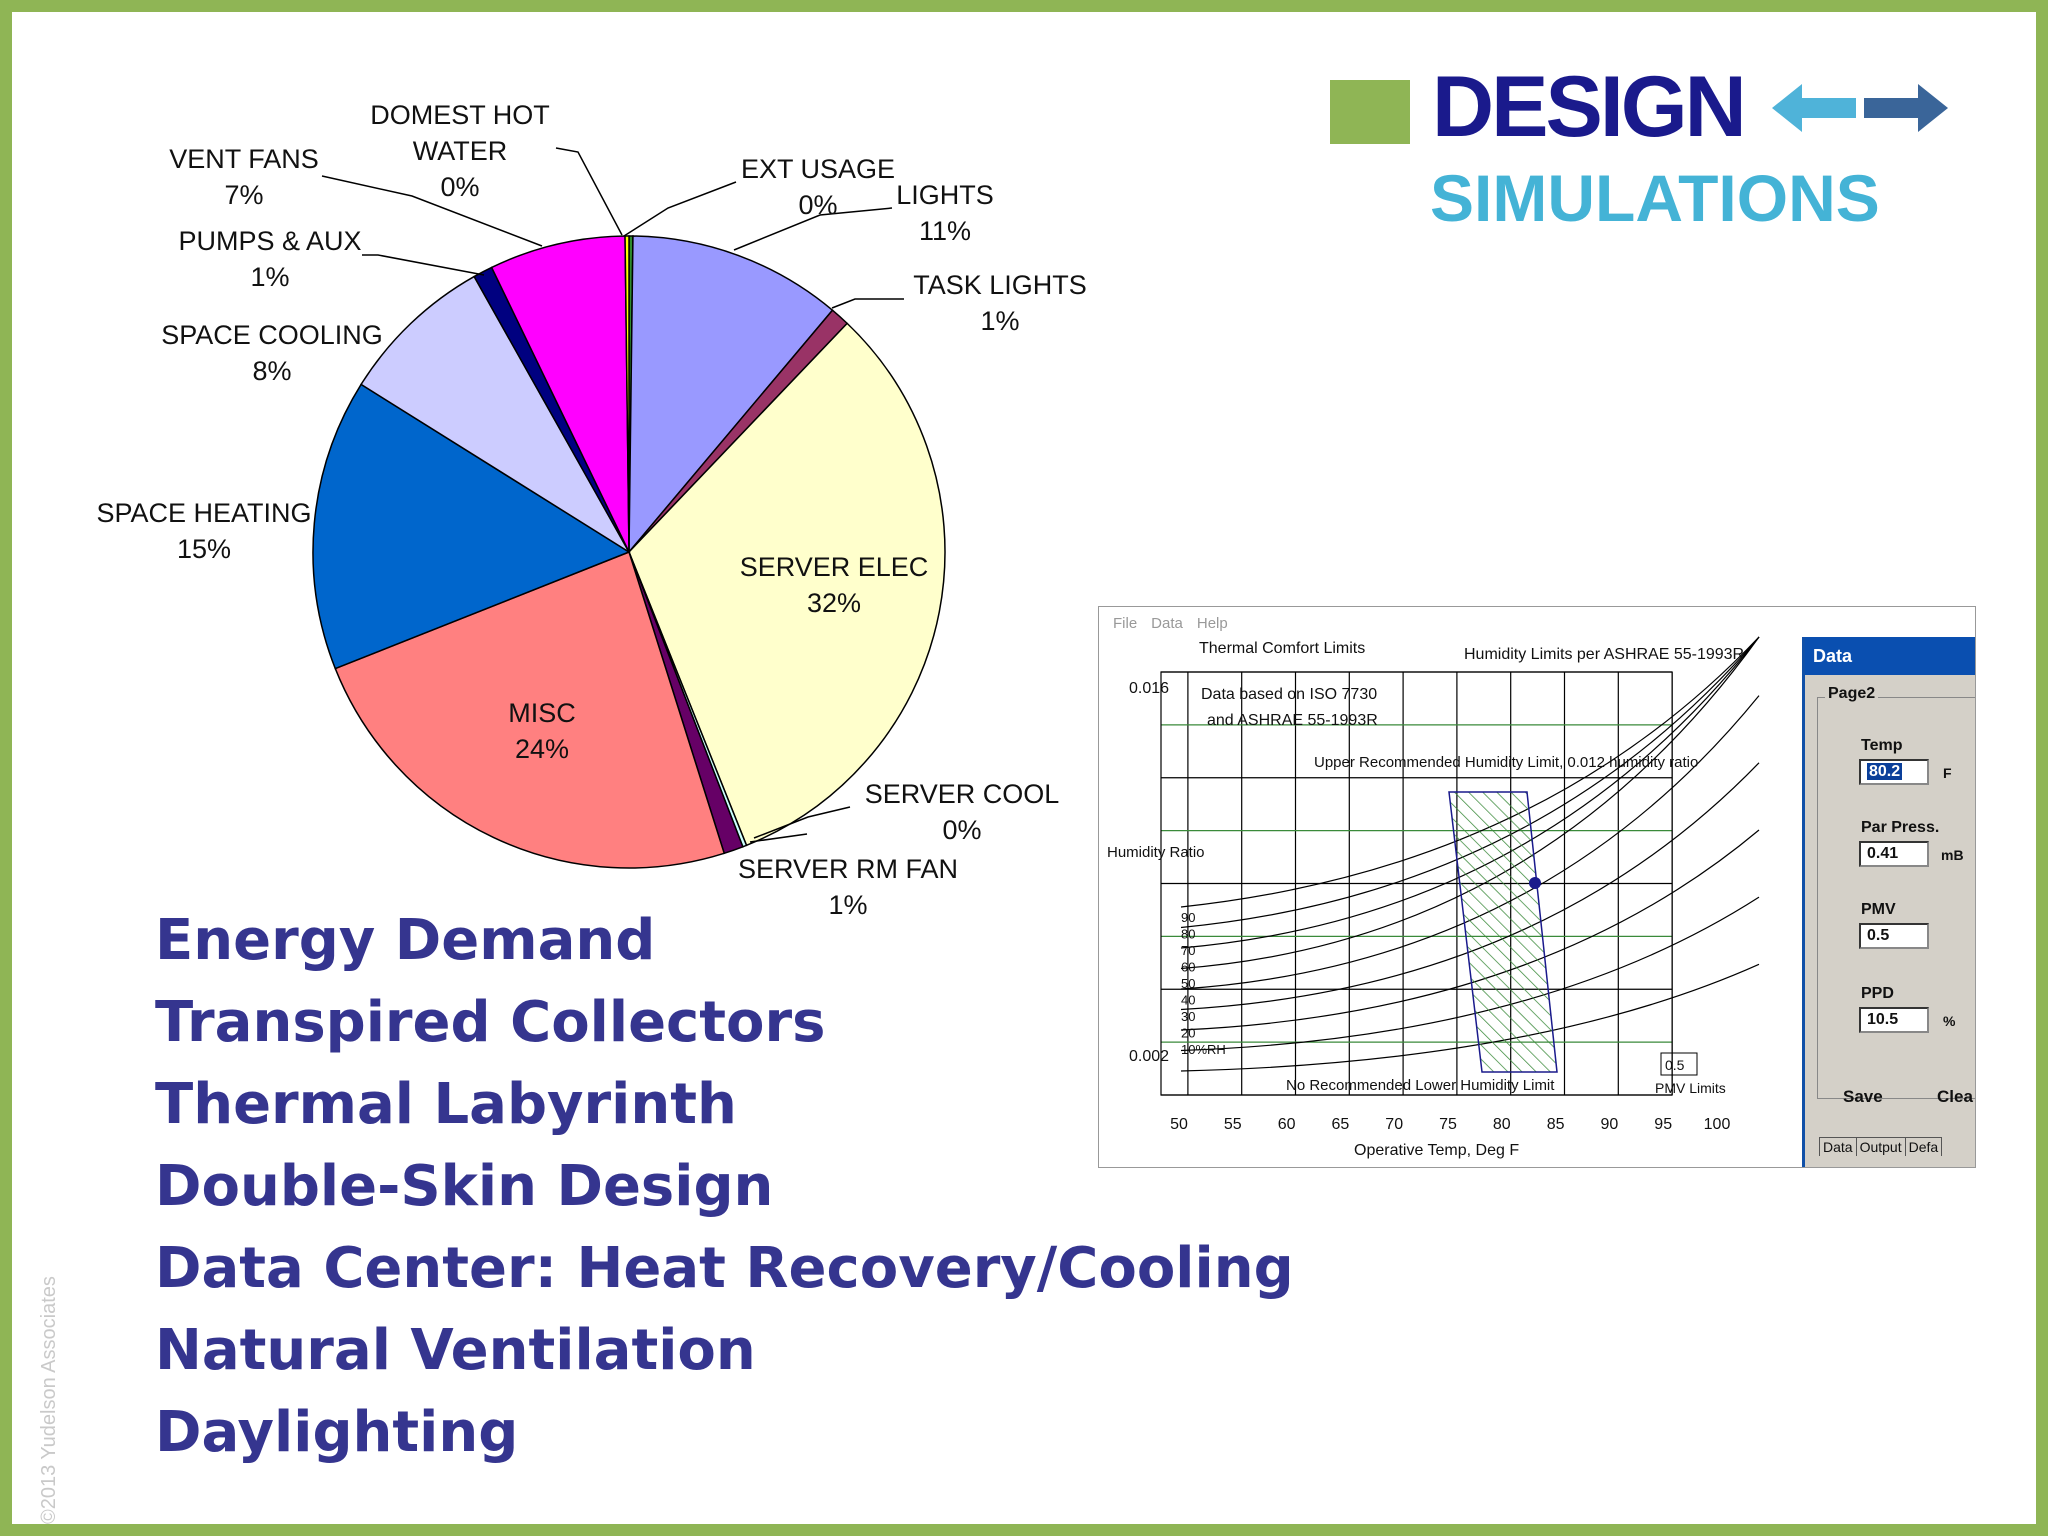 This screenshot has height=1536, width=2048. I want to click on leader-server-cool, so click(802, 822).